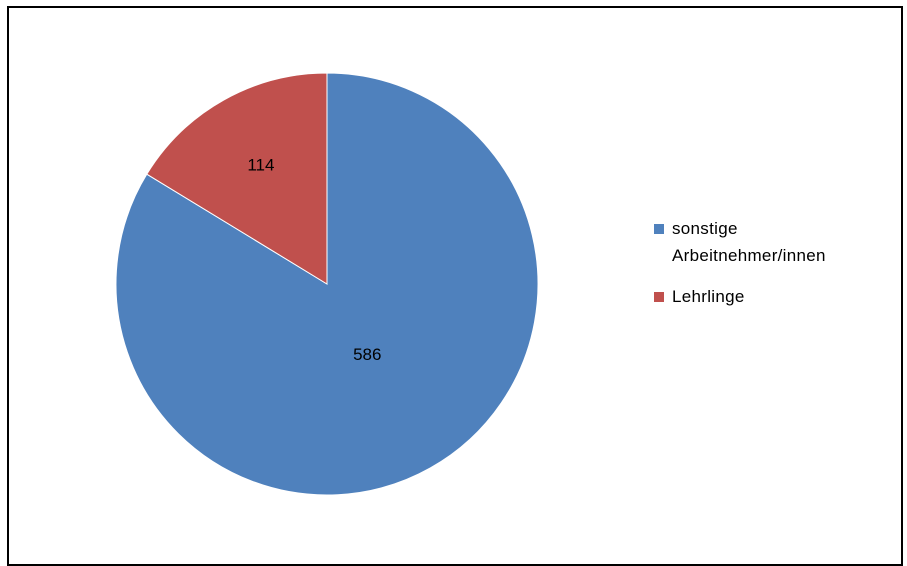 This screenshot has width=907, height=566. I want to click on legend-swatch-sonstige-arbeitnehmer, so click(659, 229).